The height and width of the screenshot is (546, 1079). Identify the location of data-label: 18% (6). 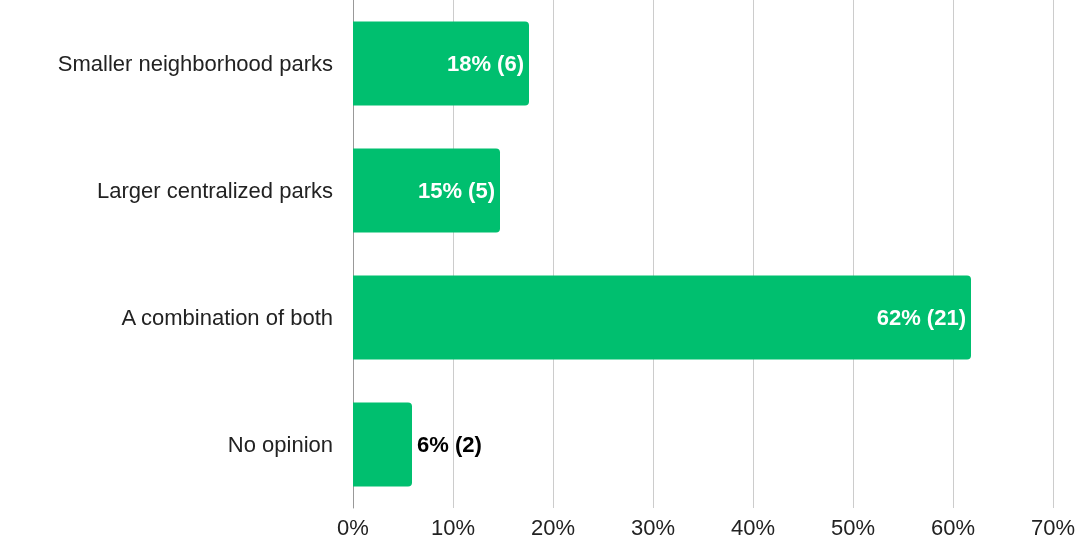
(485, 63).